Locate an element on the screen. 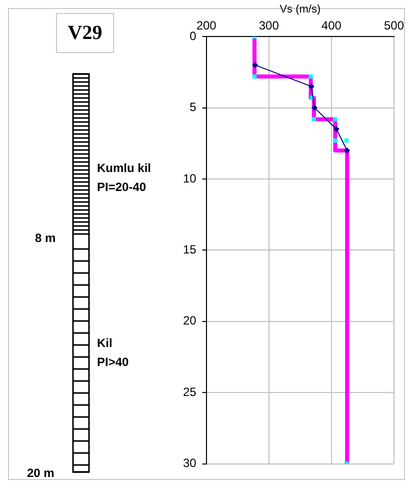 The height and width of the screenshot is (486, 411). chart-title: V29 is located at coordinates (85, 33).